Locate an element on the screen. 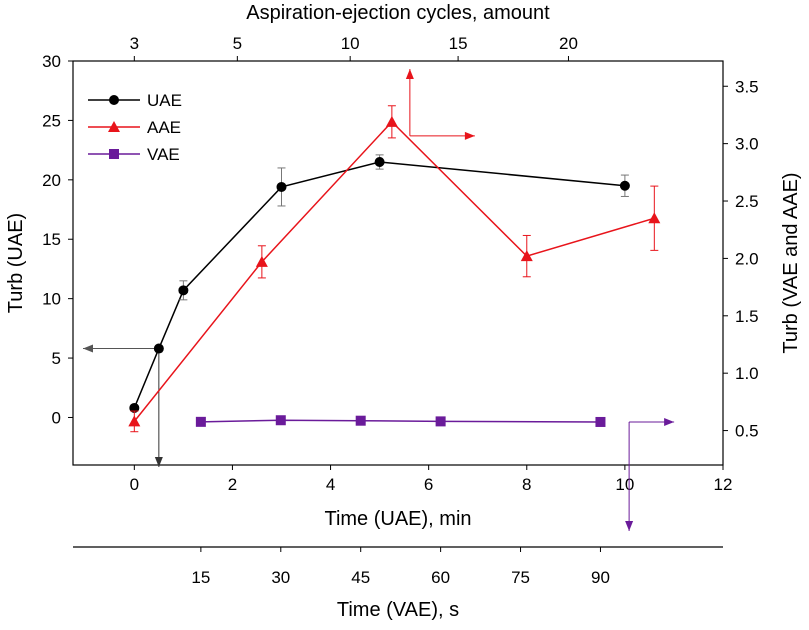 The image size is (809, 630). legend-entry-aae: AAE is located at coordinates (134, 127).